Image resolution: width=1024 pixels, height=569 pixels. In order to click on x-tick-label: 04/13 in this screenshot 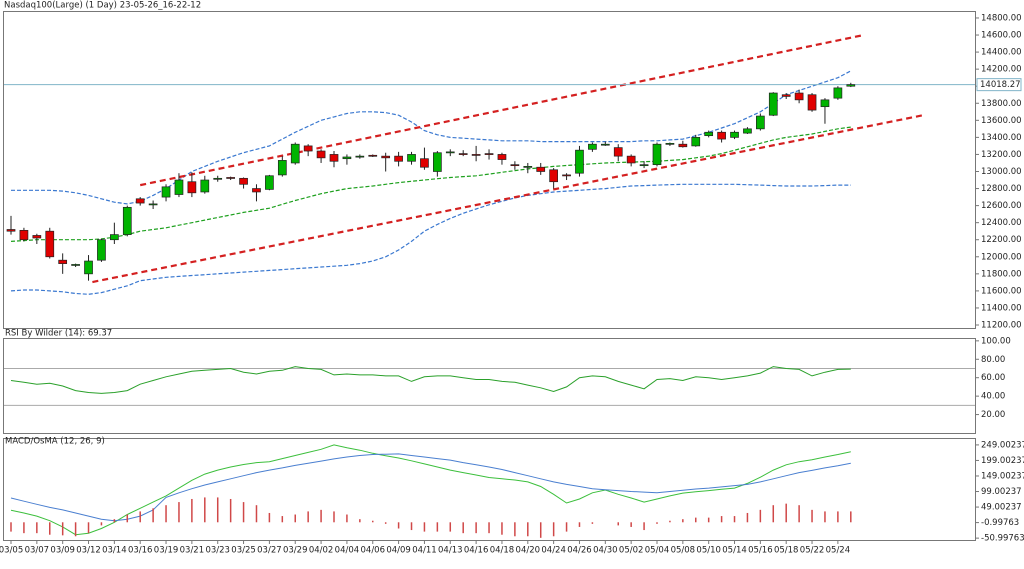, I will do `click(450, 551)`.